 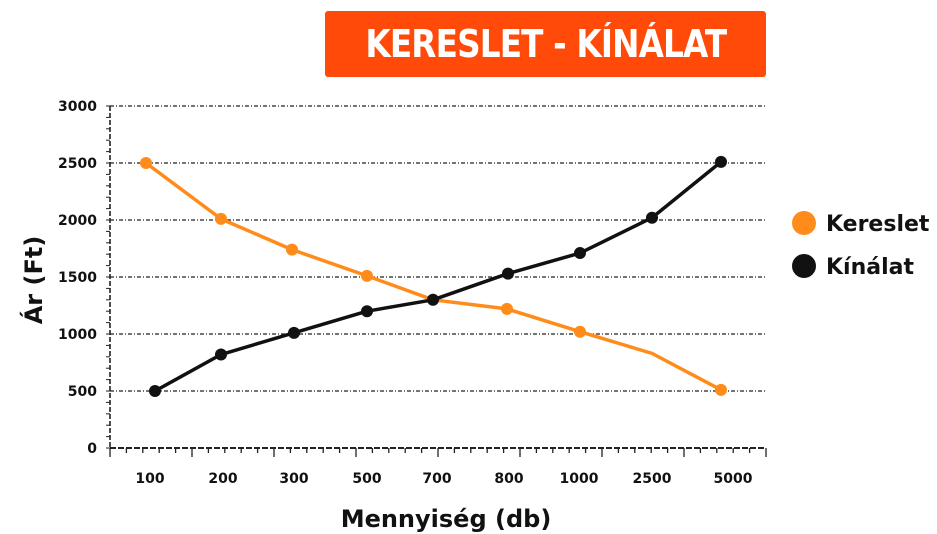 I want to click on y-tick-label: 1000, so click(x=77, y=335).